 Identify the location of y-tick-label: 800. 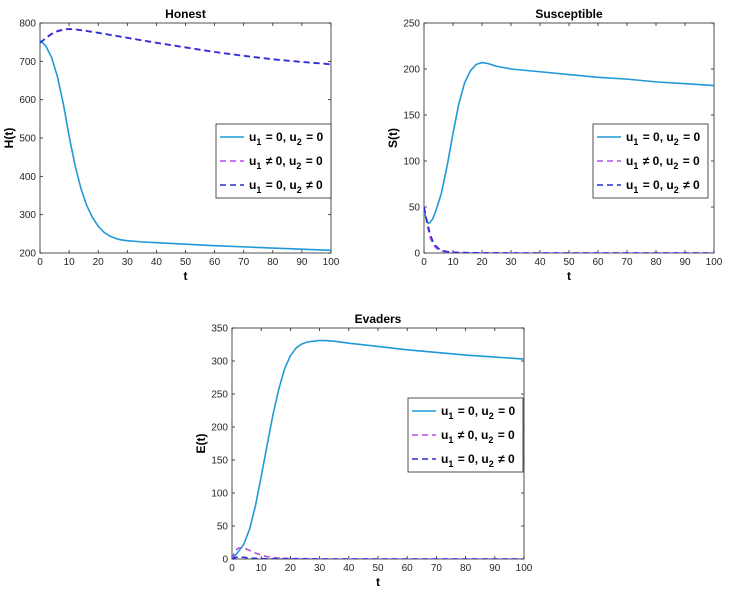
(27, 24).